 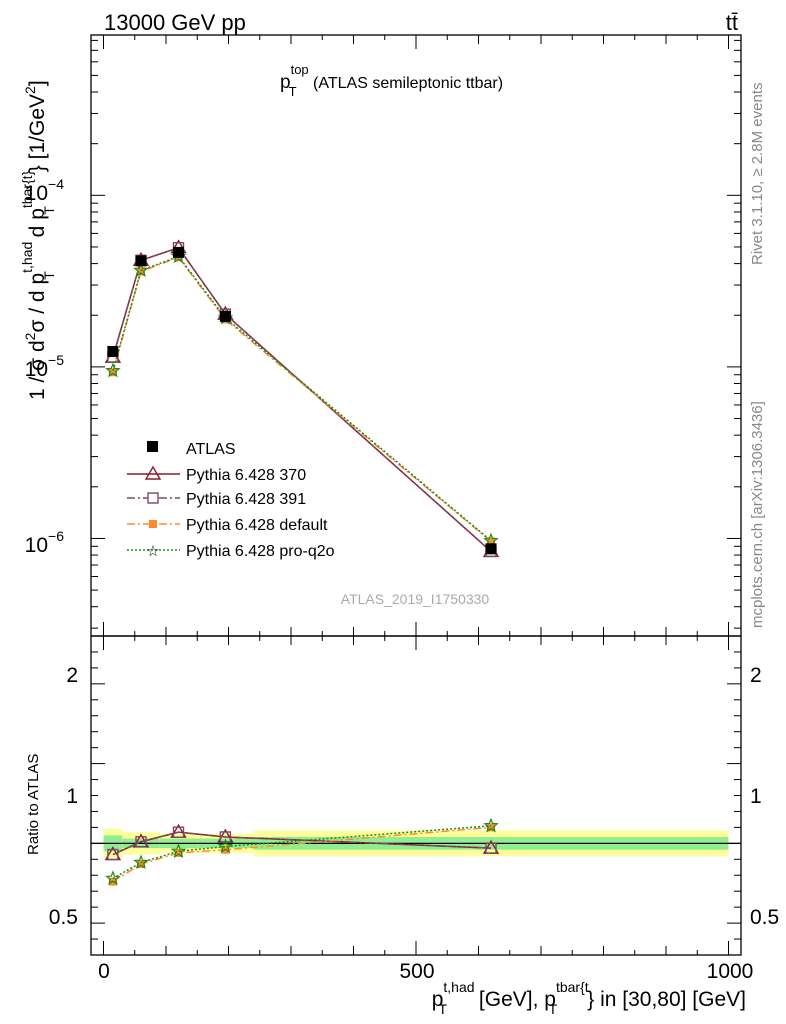 I want to click on legend-label-391: Pythia 6.428 391, so click(x=246, y=499).